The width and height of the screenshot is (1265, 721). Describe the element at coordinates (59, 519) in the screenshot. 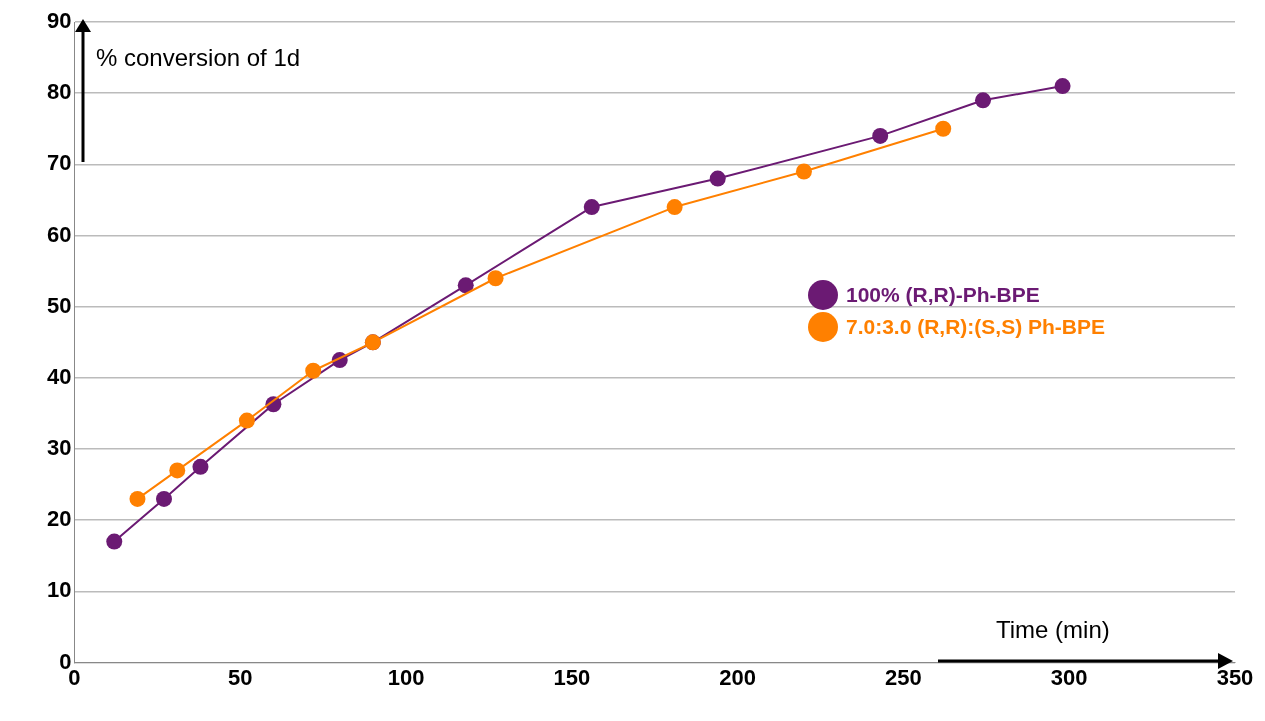

I see `y-tick-label: 20` at that location.